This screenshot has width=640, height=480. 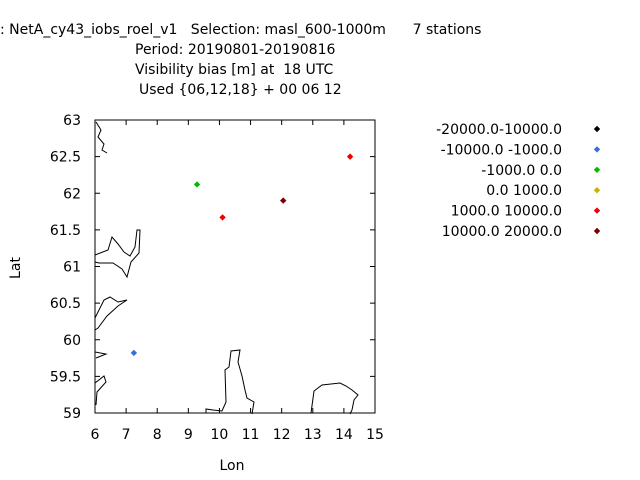 I want to click on data-points, so click(x=242, y=255).